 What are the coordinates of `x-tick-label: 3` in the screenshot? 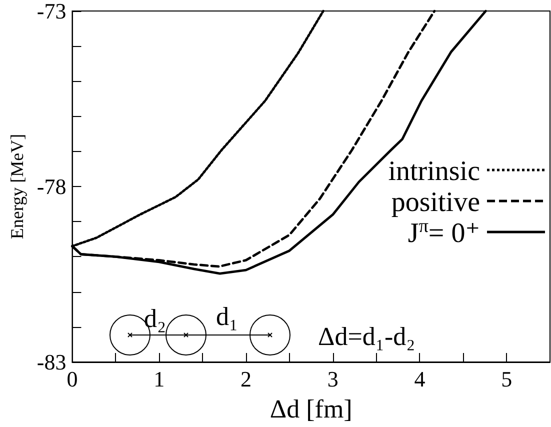 It's located at (332, 379).